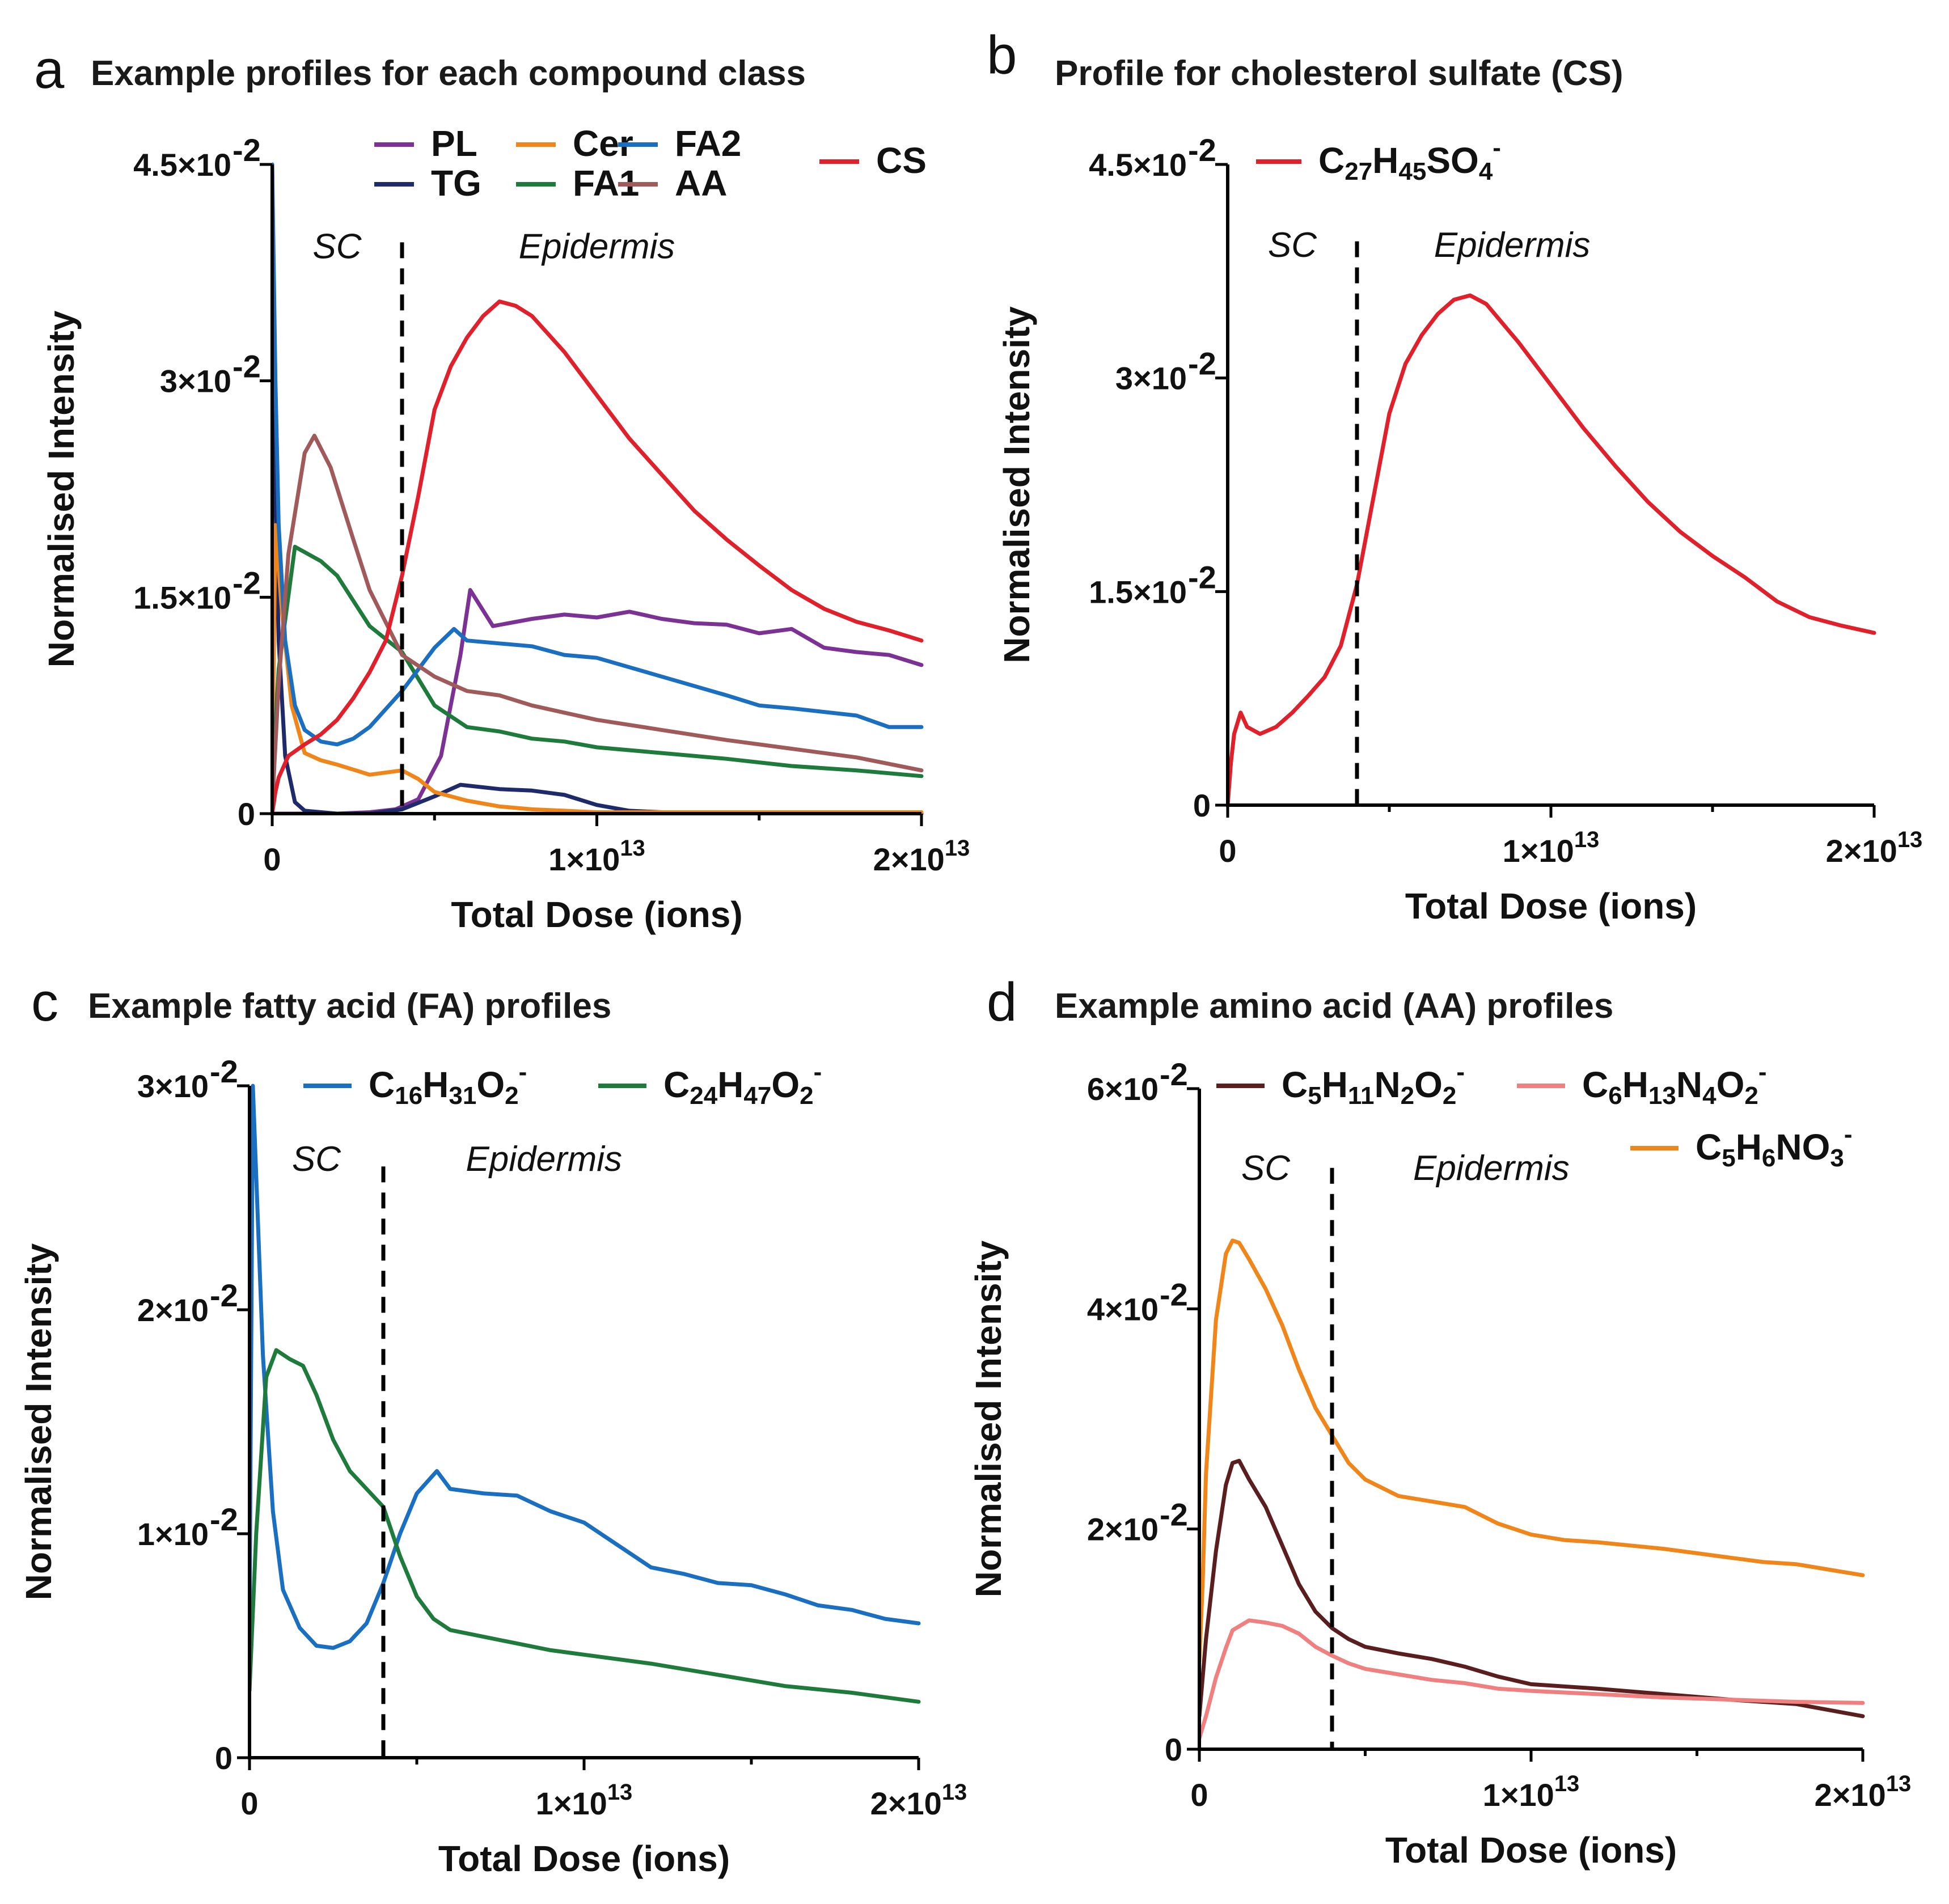 The image size is (1949, 1904). Describe the element at coordinates (449, 73) in the screenshot. I see `panel-title: Example profiles for each compound class` at that location.